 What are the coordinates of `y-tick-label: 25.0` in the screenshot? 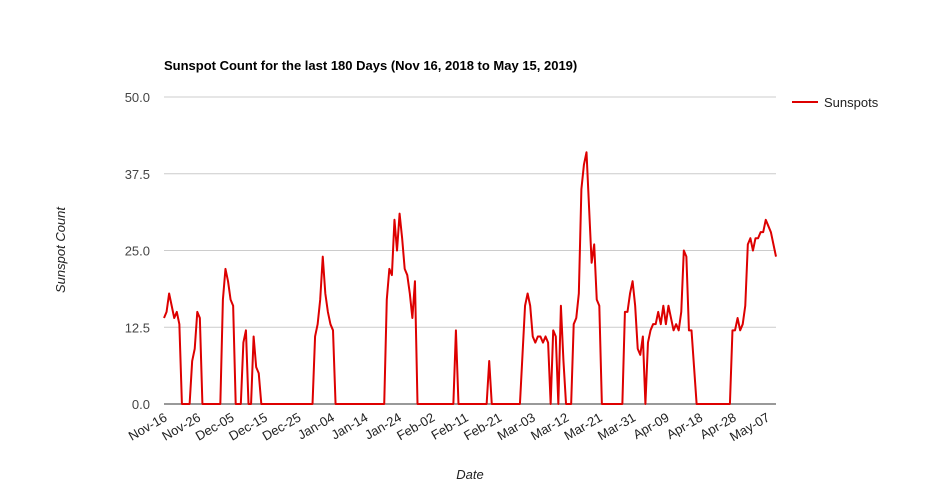 It's located at (137, 251).